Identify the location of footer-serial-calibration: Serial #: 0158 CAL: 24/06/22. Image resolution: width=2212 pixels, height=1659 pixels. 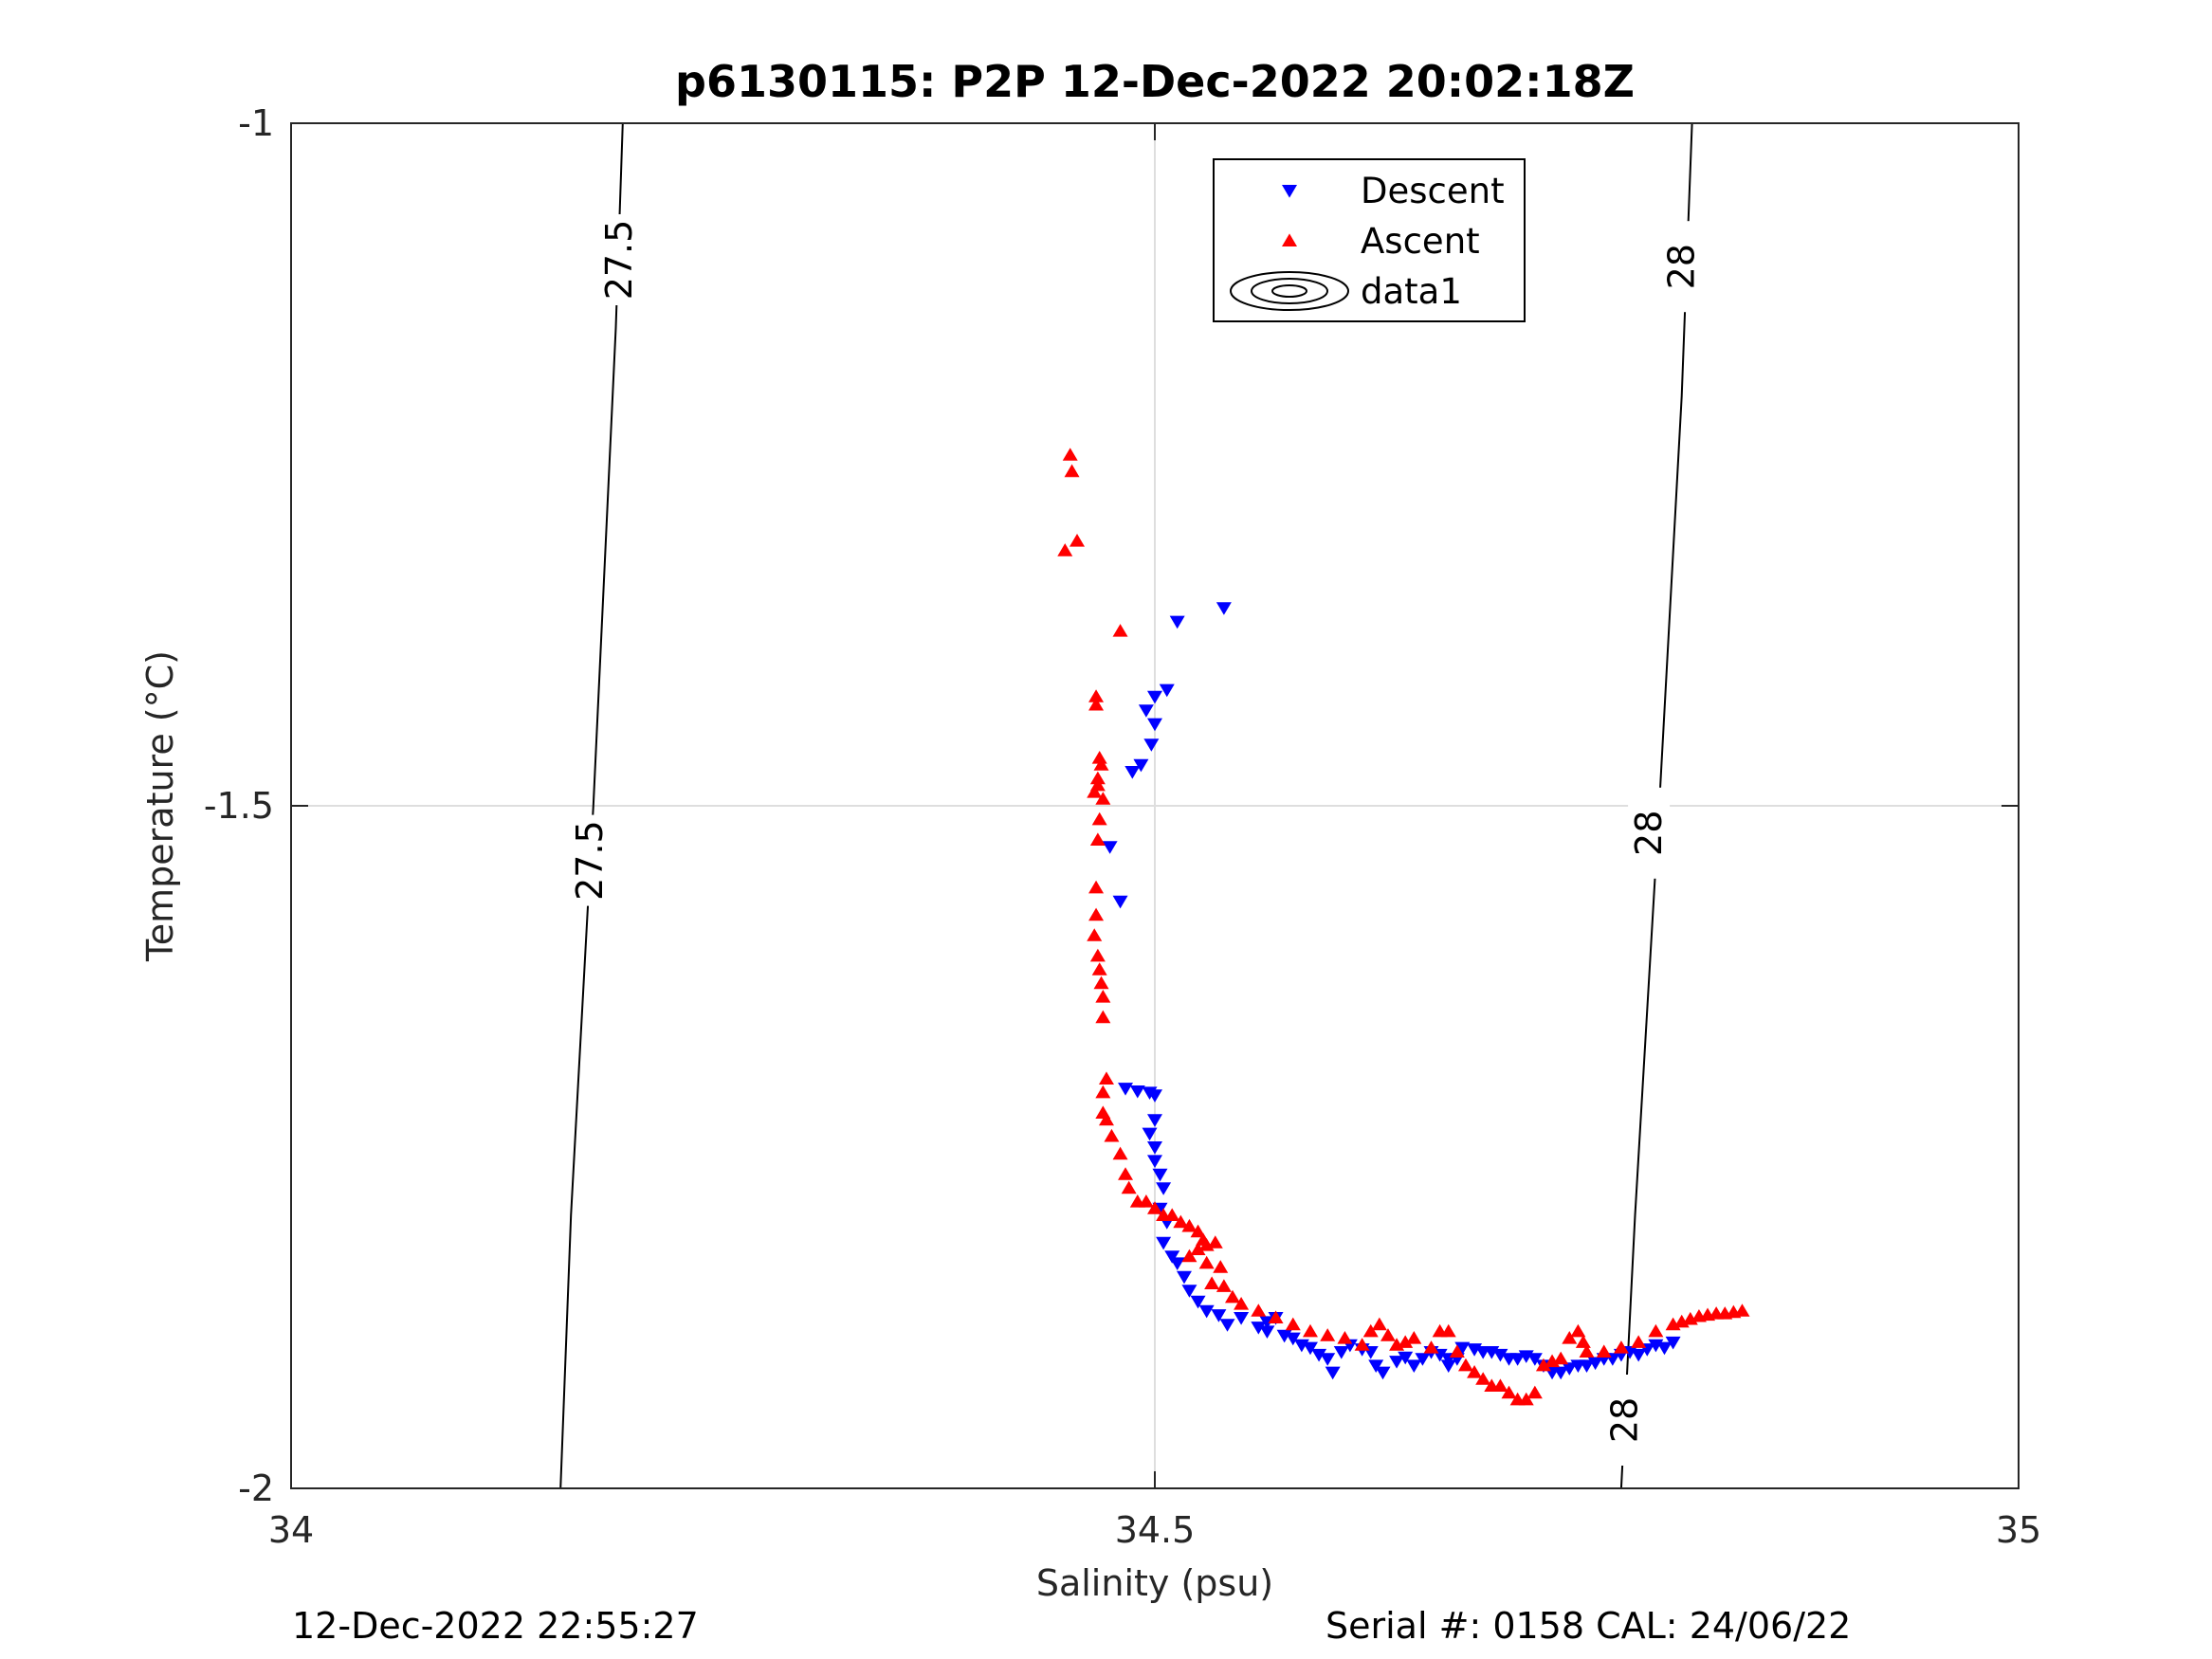
(1588, 1626).